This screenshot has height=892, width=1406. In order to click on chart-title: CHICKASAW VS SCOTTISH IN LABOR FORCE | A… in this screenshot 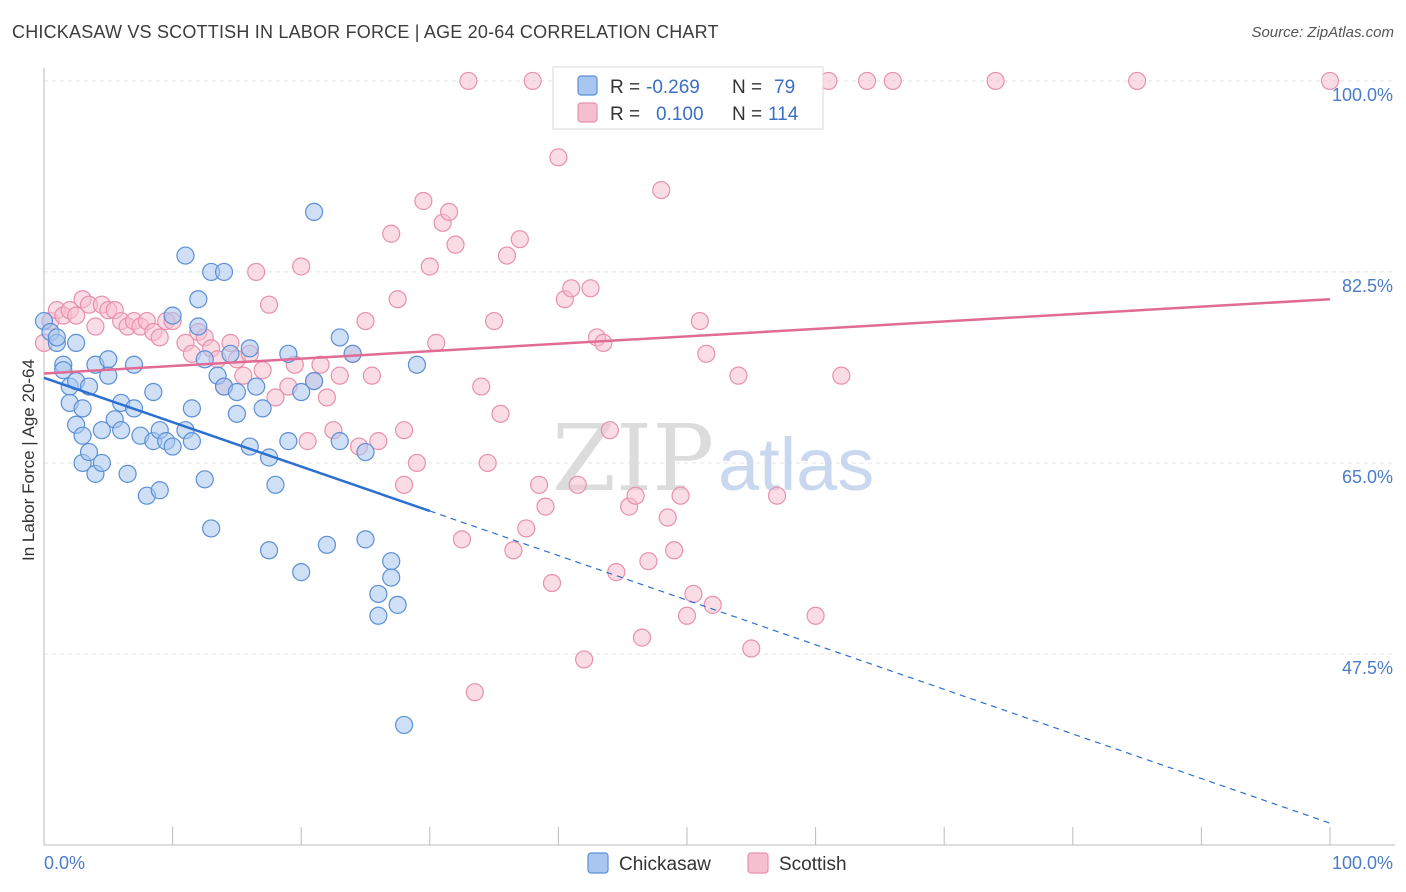, I will do `click(365, 32)`.